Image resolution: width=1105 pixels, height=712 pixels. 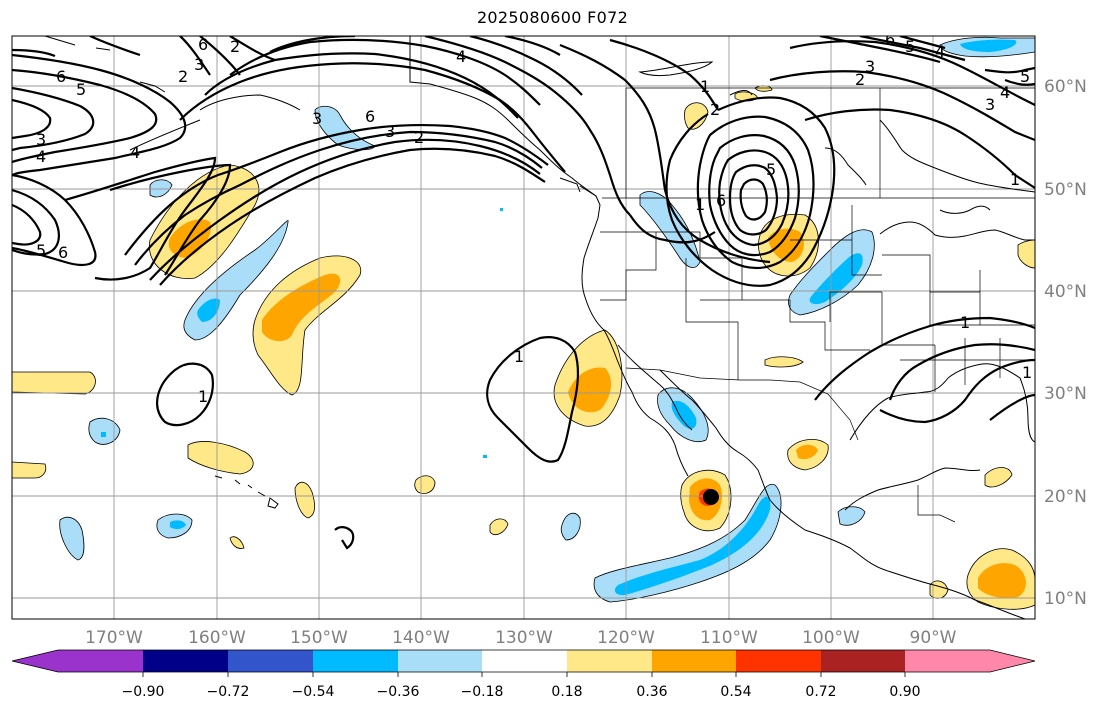 What do you see at coordinates (1065, 497) in the screenshot?
I see `lat-label: 20°N` at bounding box center [1065, 497].